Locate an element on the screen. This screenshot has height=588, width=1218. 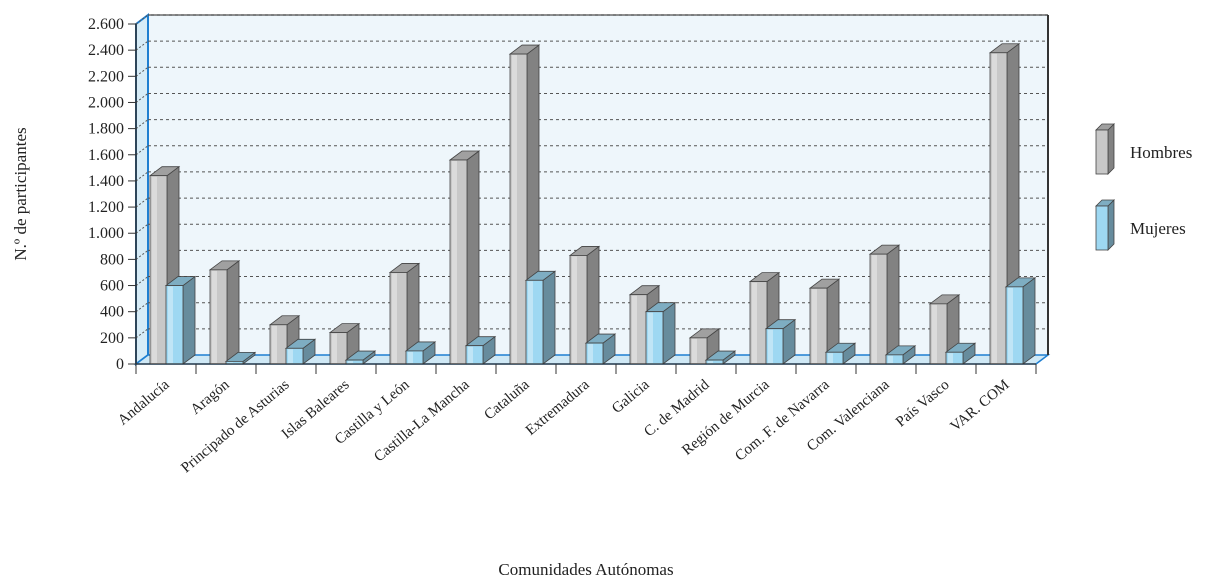
y-tick-label: 1.200 is located at coordinates (106, 207).